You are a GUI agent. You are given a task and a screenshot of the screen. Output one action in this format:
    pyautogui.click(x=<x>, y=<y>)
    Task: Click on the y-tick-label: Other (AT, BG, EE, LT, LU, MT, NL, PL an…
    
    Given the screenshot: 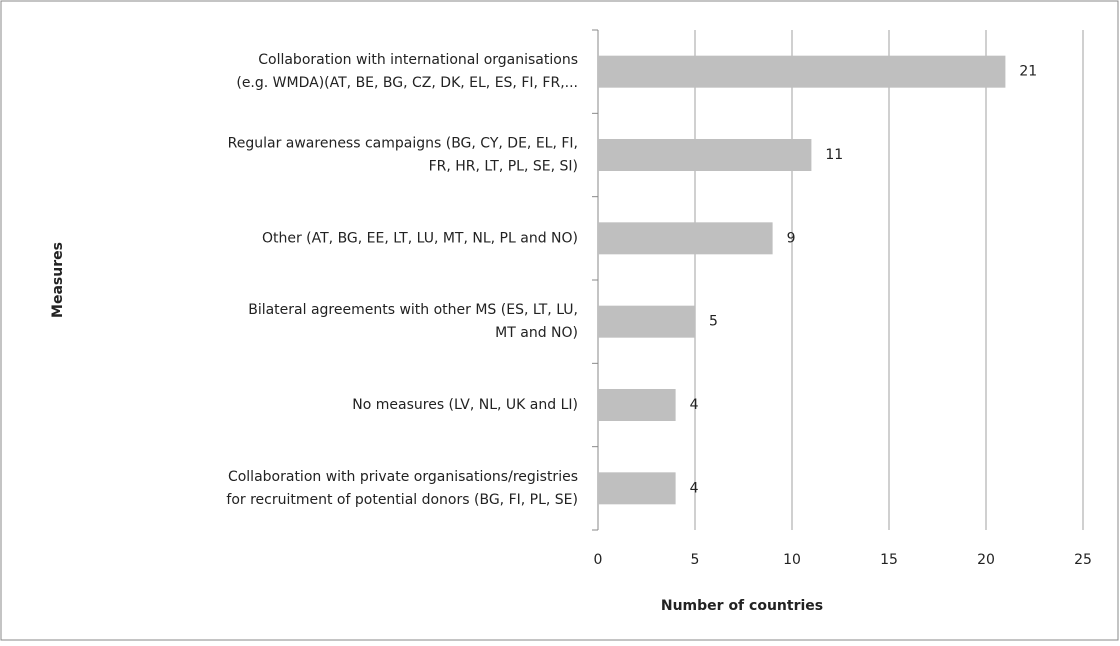 What is the action you would take?
    pyautogui.click(x=420, y=238)
    